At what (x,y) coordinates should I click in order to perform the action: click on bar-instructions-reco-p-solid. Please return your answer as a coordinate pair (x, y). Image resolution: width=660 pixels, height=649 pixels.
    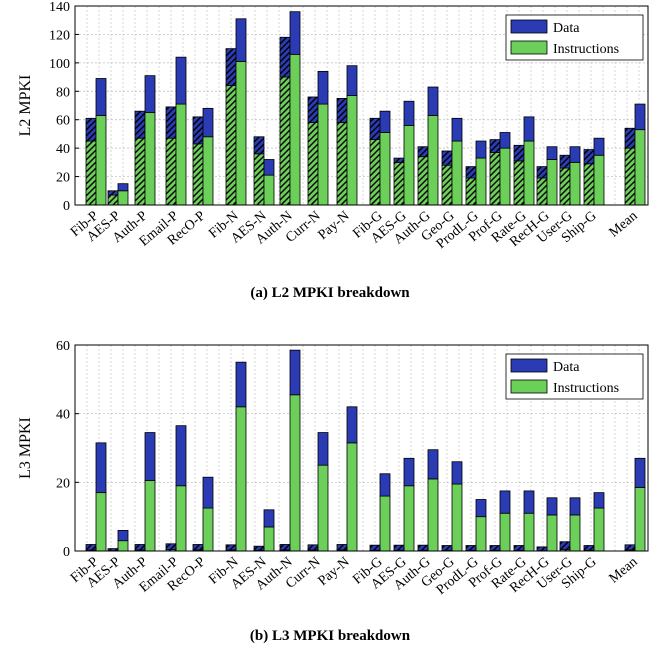
    Looking at the image, I should click on (208, 529).